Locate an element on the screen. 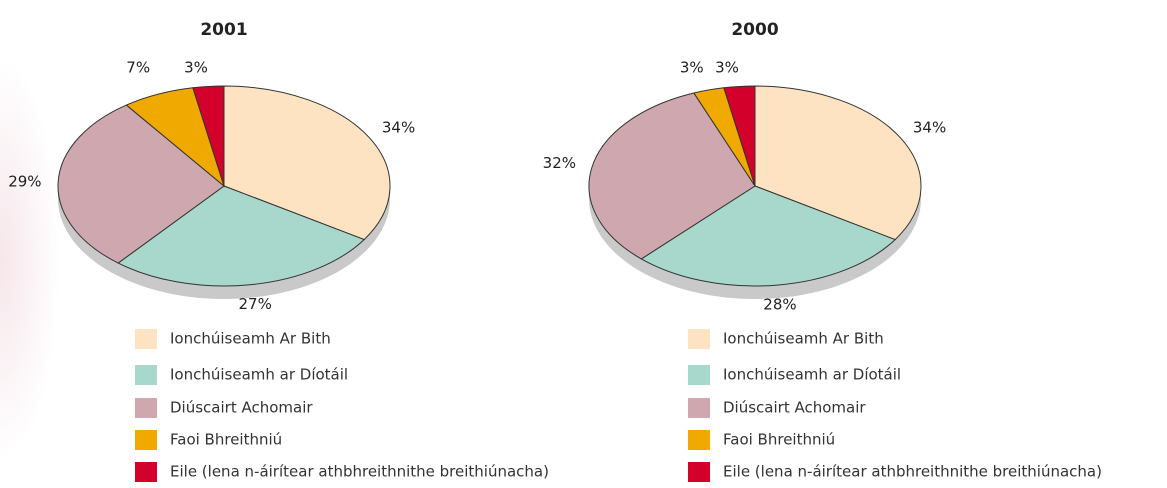 Image resolution: width=1167 pixels, height=488 pixels. data-label: 27% is located at coordinates (254, 304).